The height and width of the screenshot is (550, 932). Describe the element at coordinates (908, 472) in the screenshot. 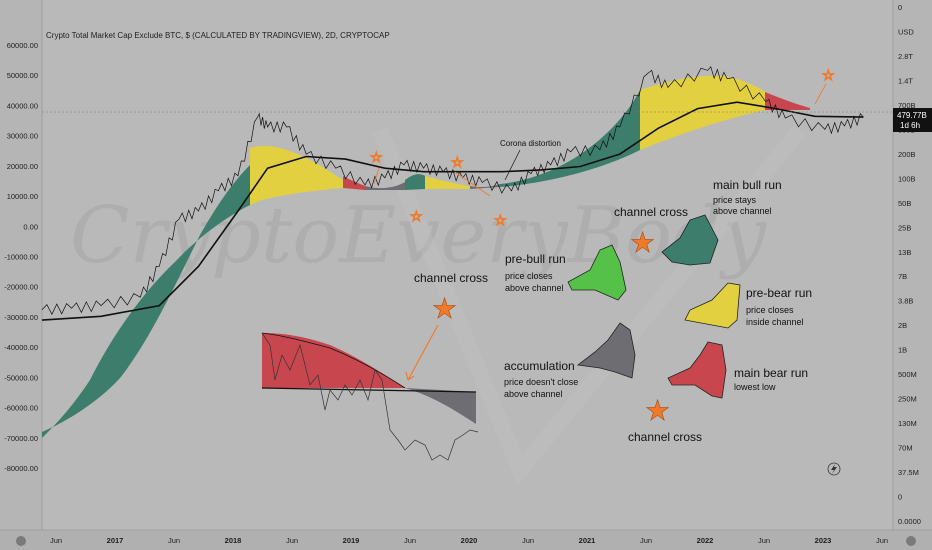

I see `right-axis-tick: 37.5M` at that location.